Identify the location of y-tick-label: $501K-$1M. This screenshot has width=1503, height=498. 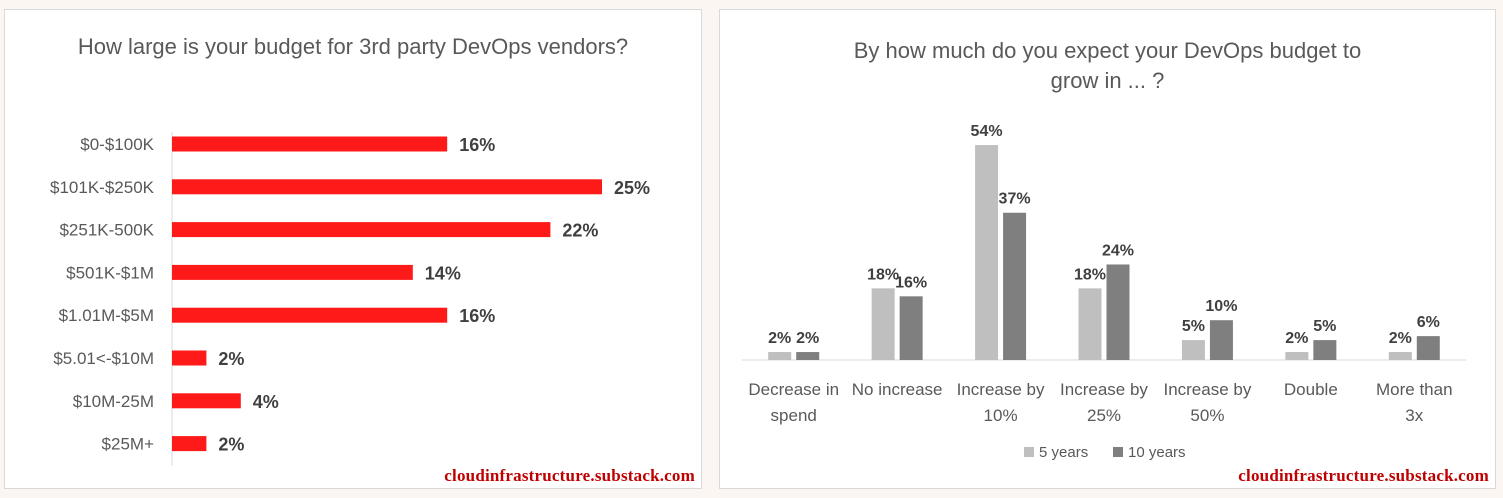
(110, 272).